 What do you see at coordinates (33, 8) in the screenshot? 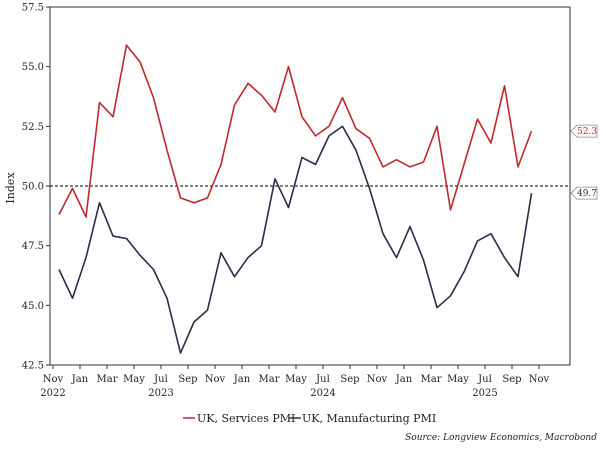
I see `y-tick-label: 57.5` at bounding box center [33, 8].